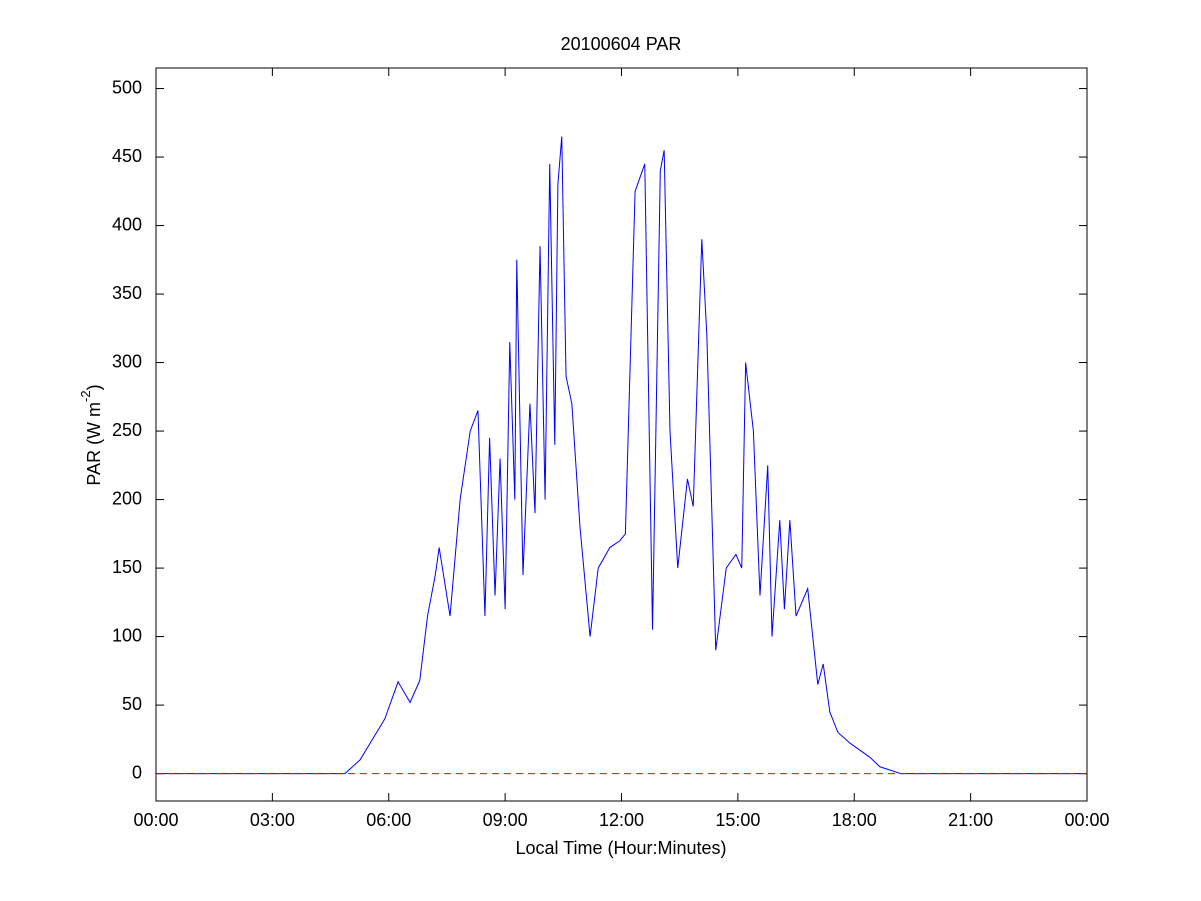 The height and width of the screenshot is (901, 1201). What do you see at coordinates (621, 820) in the screenshot?
I see `x-tick-label: 12:00` at bounding box center [621, 820].